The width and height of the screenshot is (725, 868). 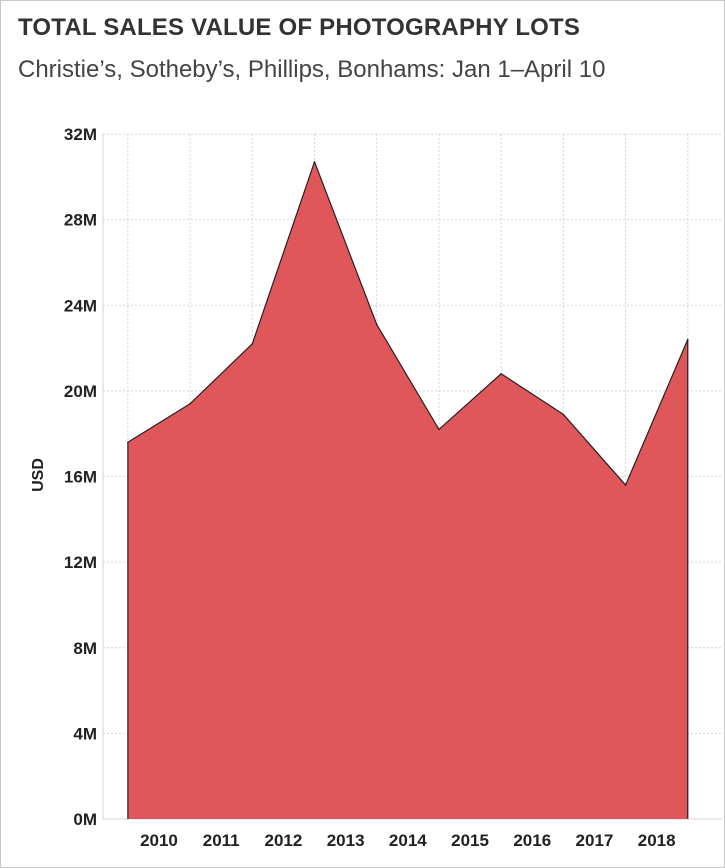 I want to click on y-tick-label: 28M, so click(x=80, y=220).